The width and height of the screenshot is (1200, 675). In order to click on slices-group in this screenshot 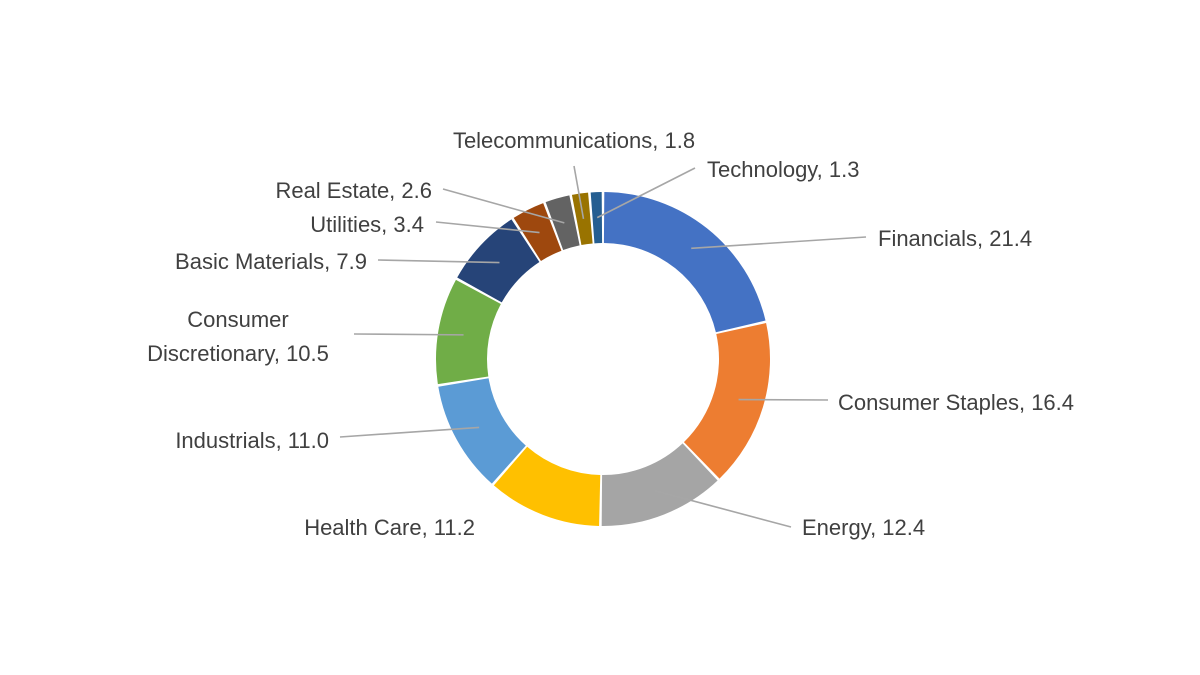, I will do `click(603, 359)`.